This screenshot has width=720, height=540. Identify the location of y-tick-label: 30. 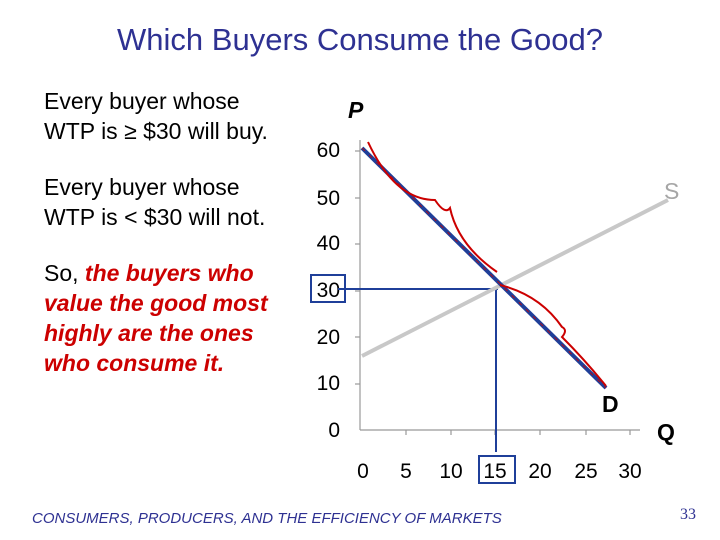
(328, 290).